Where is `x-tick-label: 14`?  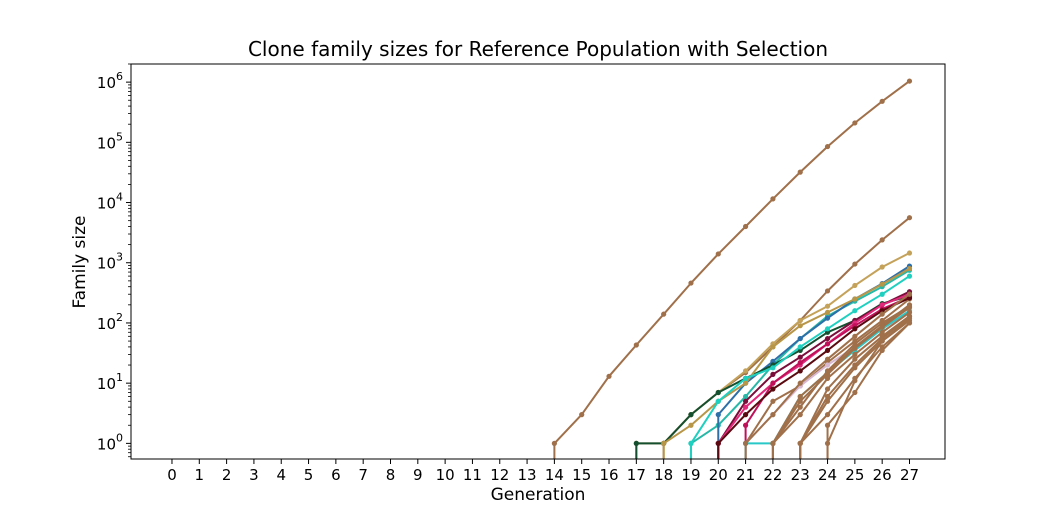 x-tick-label: 14 is located at coordinates (554, 475).